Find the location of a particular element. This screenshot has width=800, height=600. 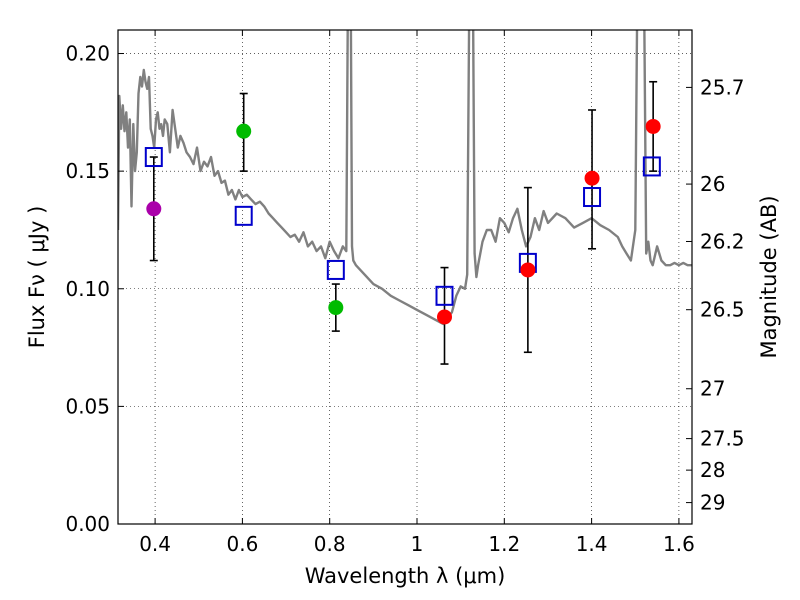

x-tick-label-6: 1.6 is located at coordinates (679, 544).